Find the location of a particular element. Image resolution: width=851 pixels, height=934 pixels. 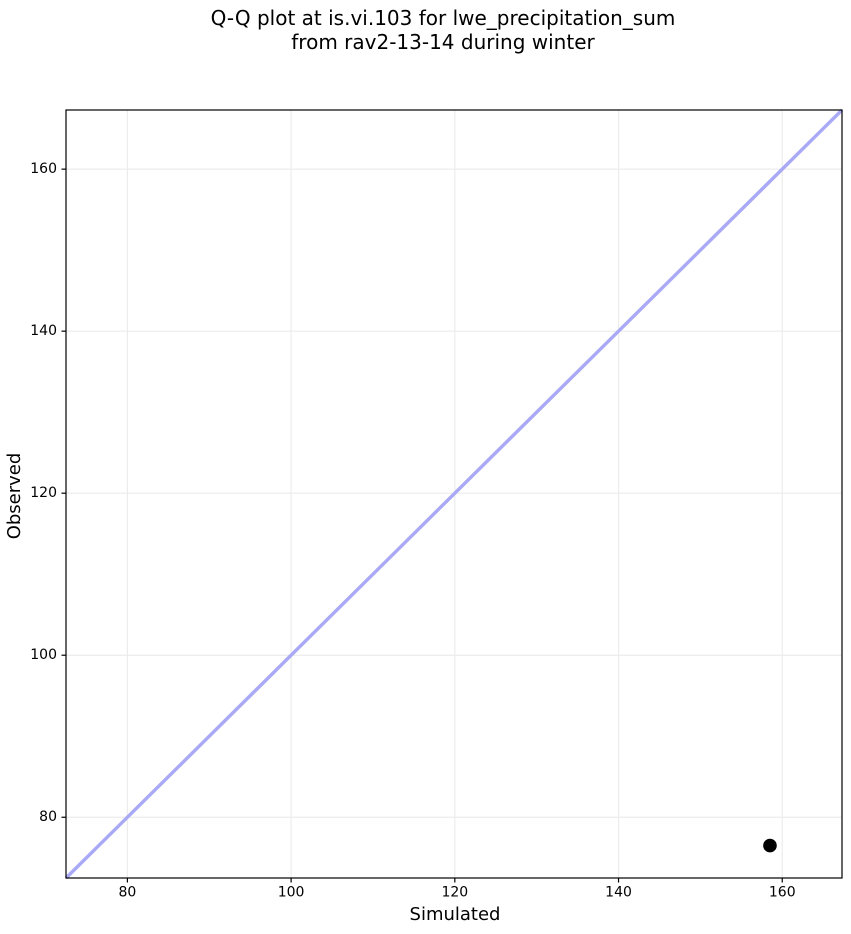

y-tick-label: 80 is located at coordinates (48, 817).